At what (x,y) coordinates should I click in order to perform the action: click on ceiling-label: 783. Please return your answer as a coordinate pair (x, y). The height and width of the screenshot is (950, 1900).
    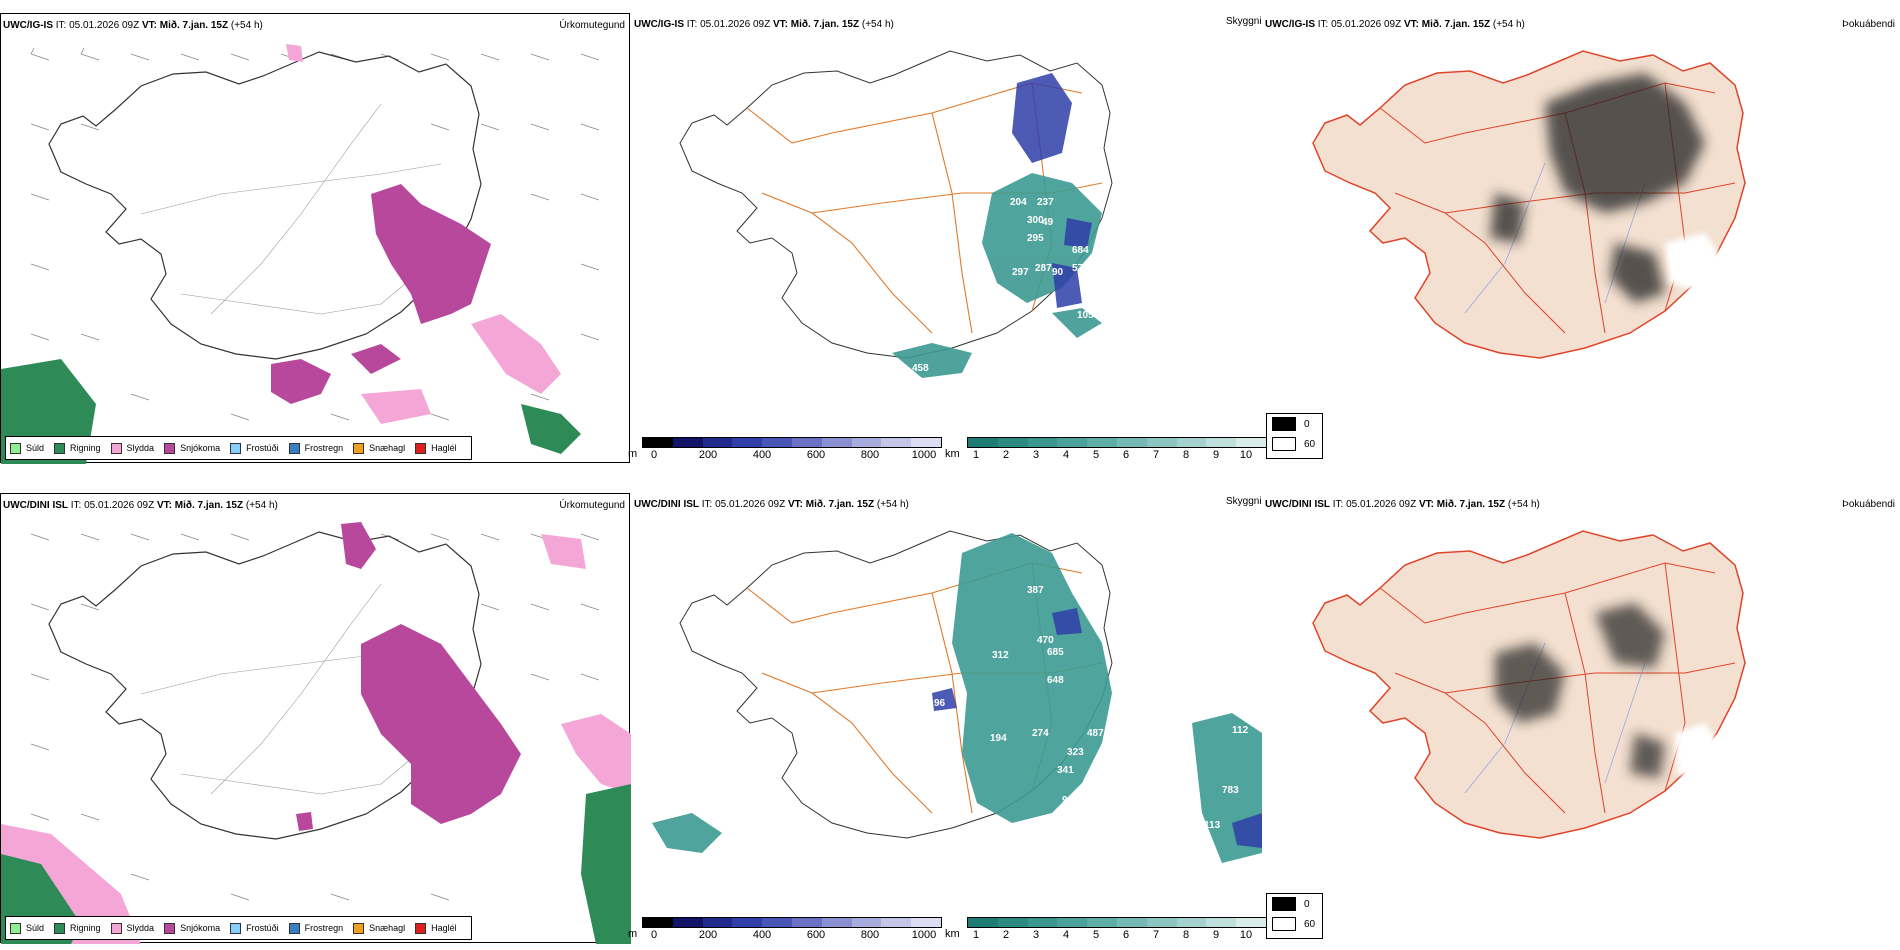
    Looking at the image, I should click on (1230, 790).